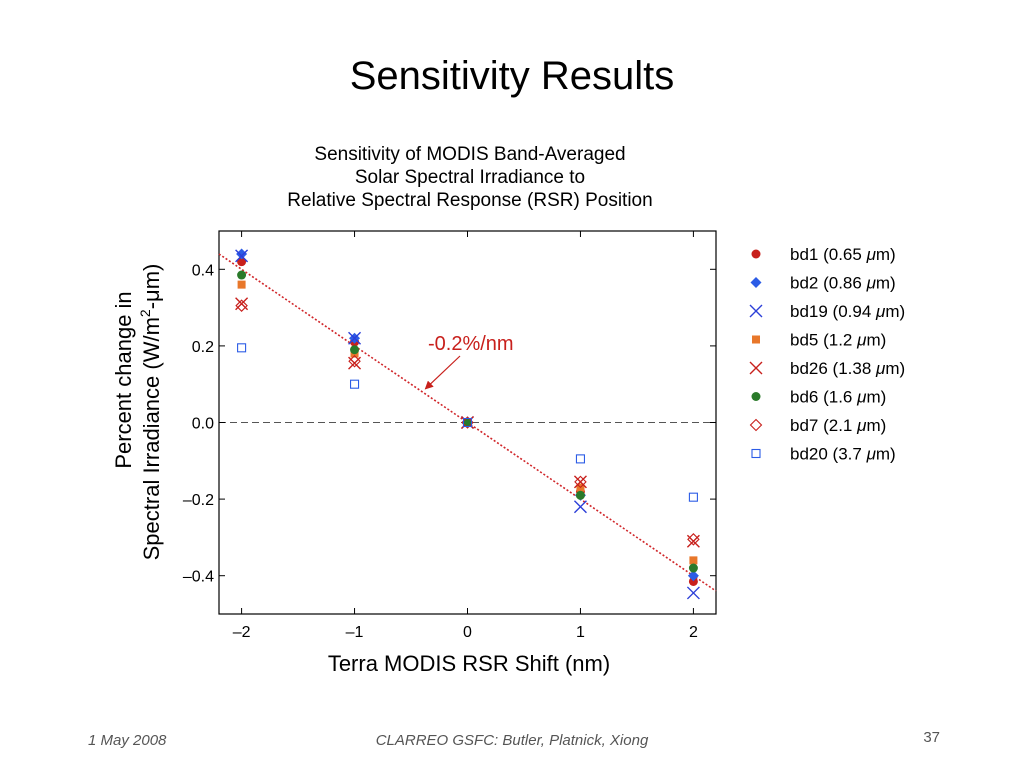 The image size is (1024, 768). Describe the element at coordinates (847, 311) in the screenshot. I see `legend-label: bd19 (0.94 μm)` at that location.